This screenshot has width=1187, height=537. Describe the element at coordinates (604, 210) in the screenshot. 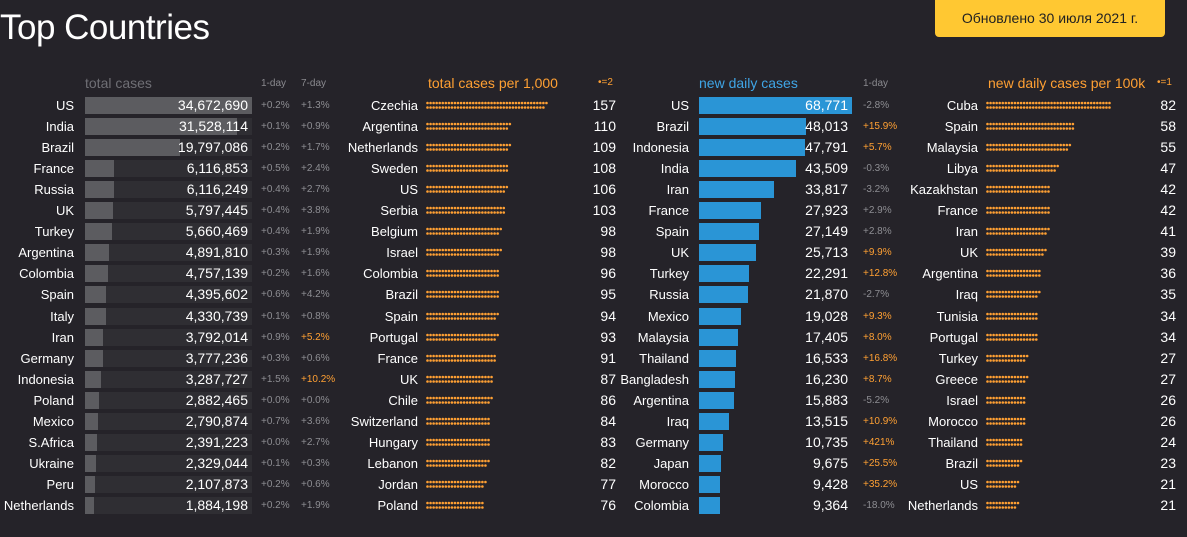

I see `per-1000-value: 103` at that location.